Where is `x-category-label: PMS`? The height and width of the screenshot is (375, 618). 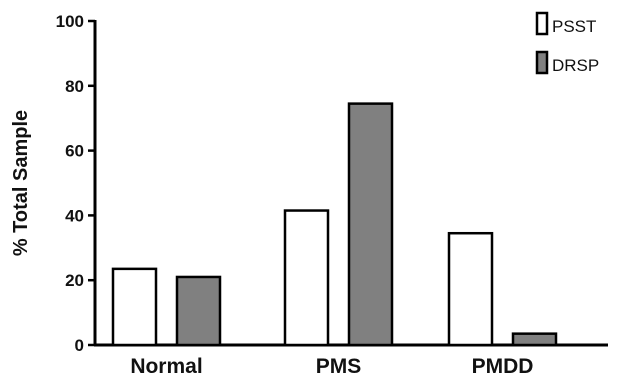
x-category-label: PMS is located at coordinates (339, 365).